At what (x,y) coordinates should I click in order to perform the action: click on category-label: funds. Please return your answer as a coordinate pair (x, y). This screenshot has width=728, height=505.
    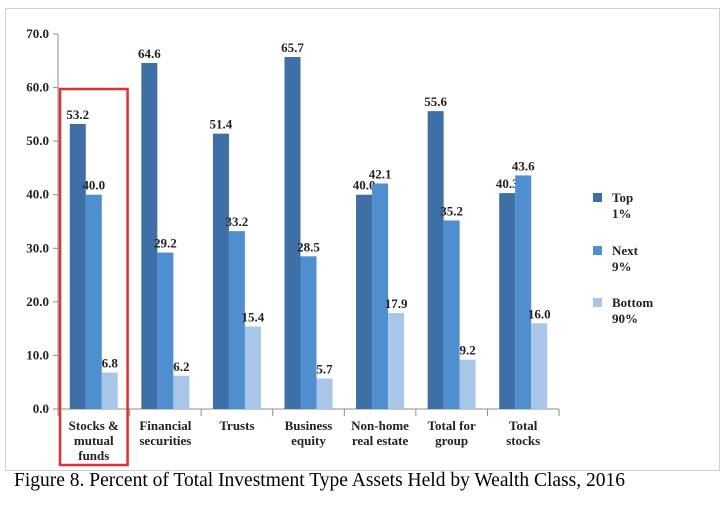
    Looking at the image, I should click on (93, 455).